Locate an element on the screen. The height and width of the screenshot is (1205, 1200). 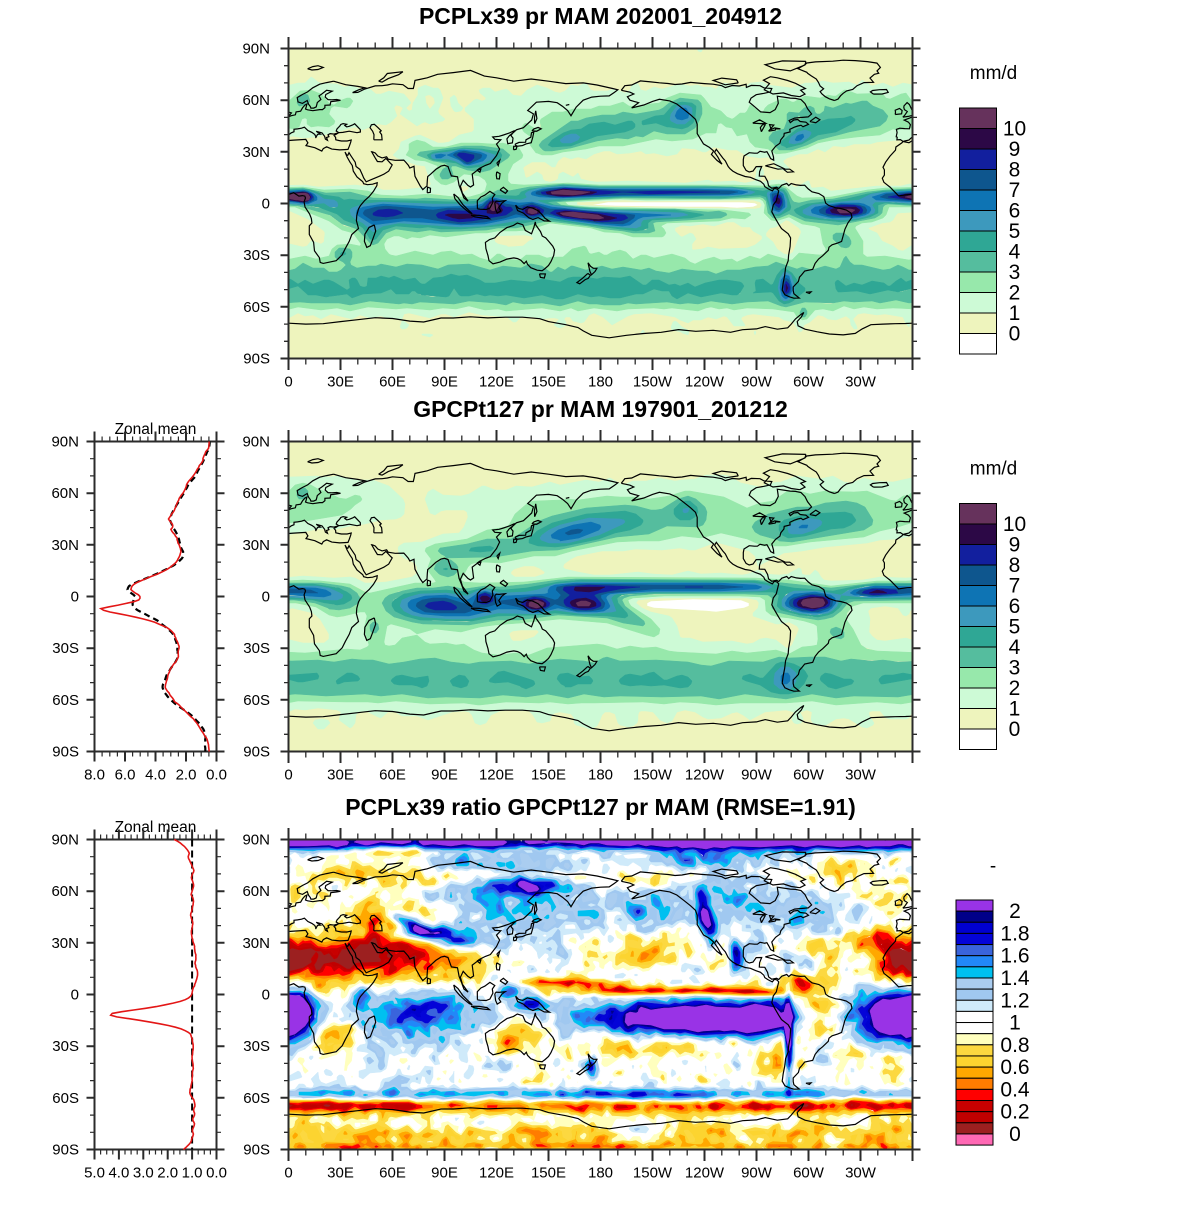
svg-text: PCPLx39 pr MAM 202001_204912 is located at coordinates (600, 16).